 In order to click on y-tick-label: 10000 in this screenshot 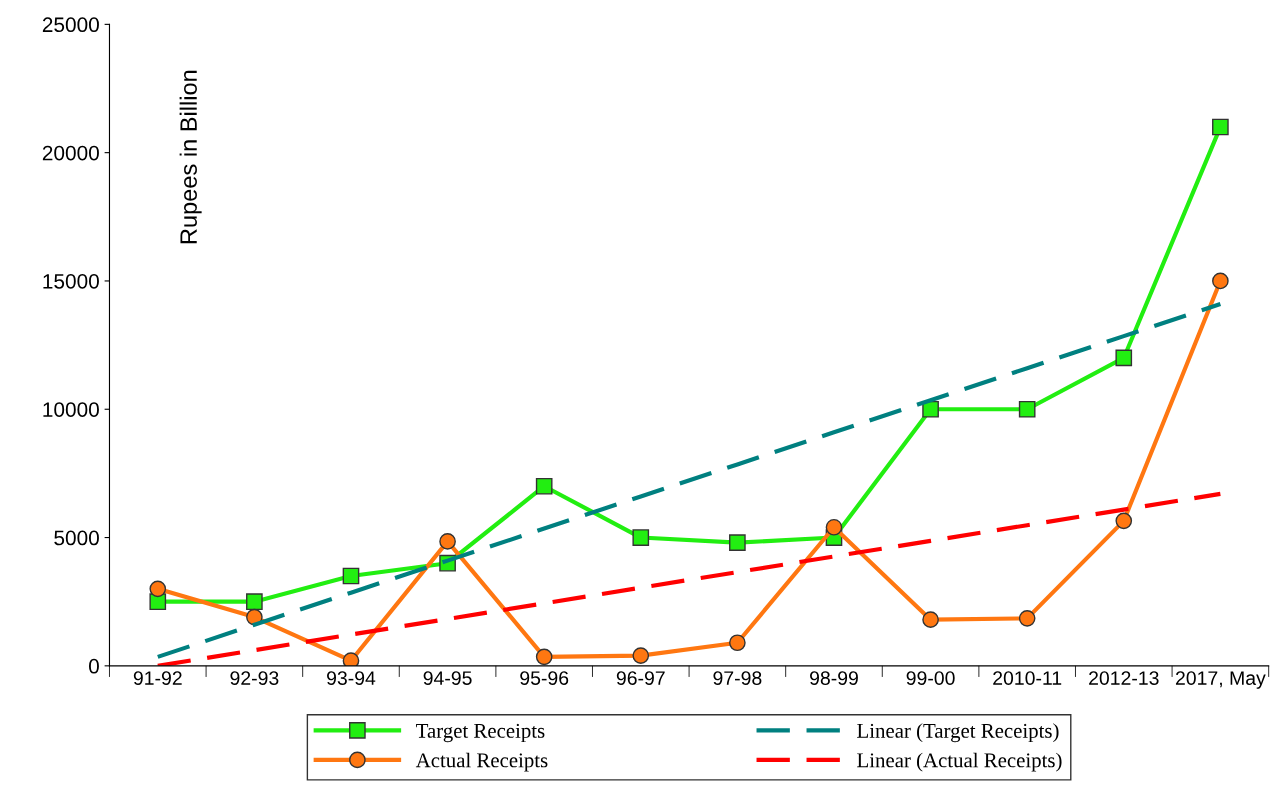, I will do `click(71, 409)`.